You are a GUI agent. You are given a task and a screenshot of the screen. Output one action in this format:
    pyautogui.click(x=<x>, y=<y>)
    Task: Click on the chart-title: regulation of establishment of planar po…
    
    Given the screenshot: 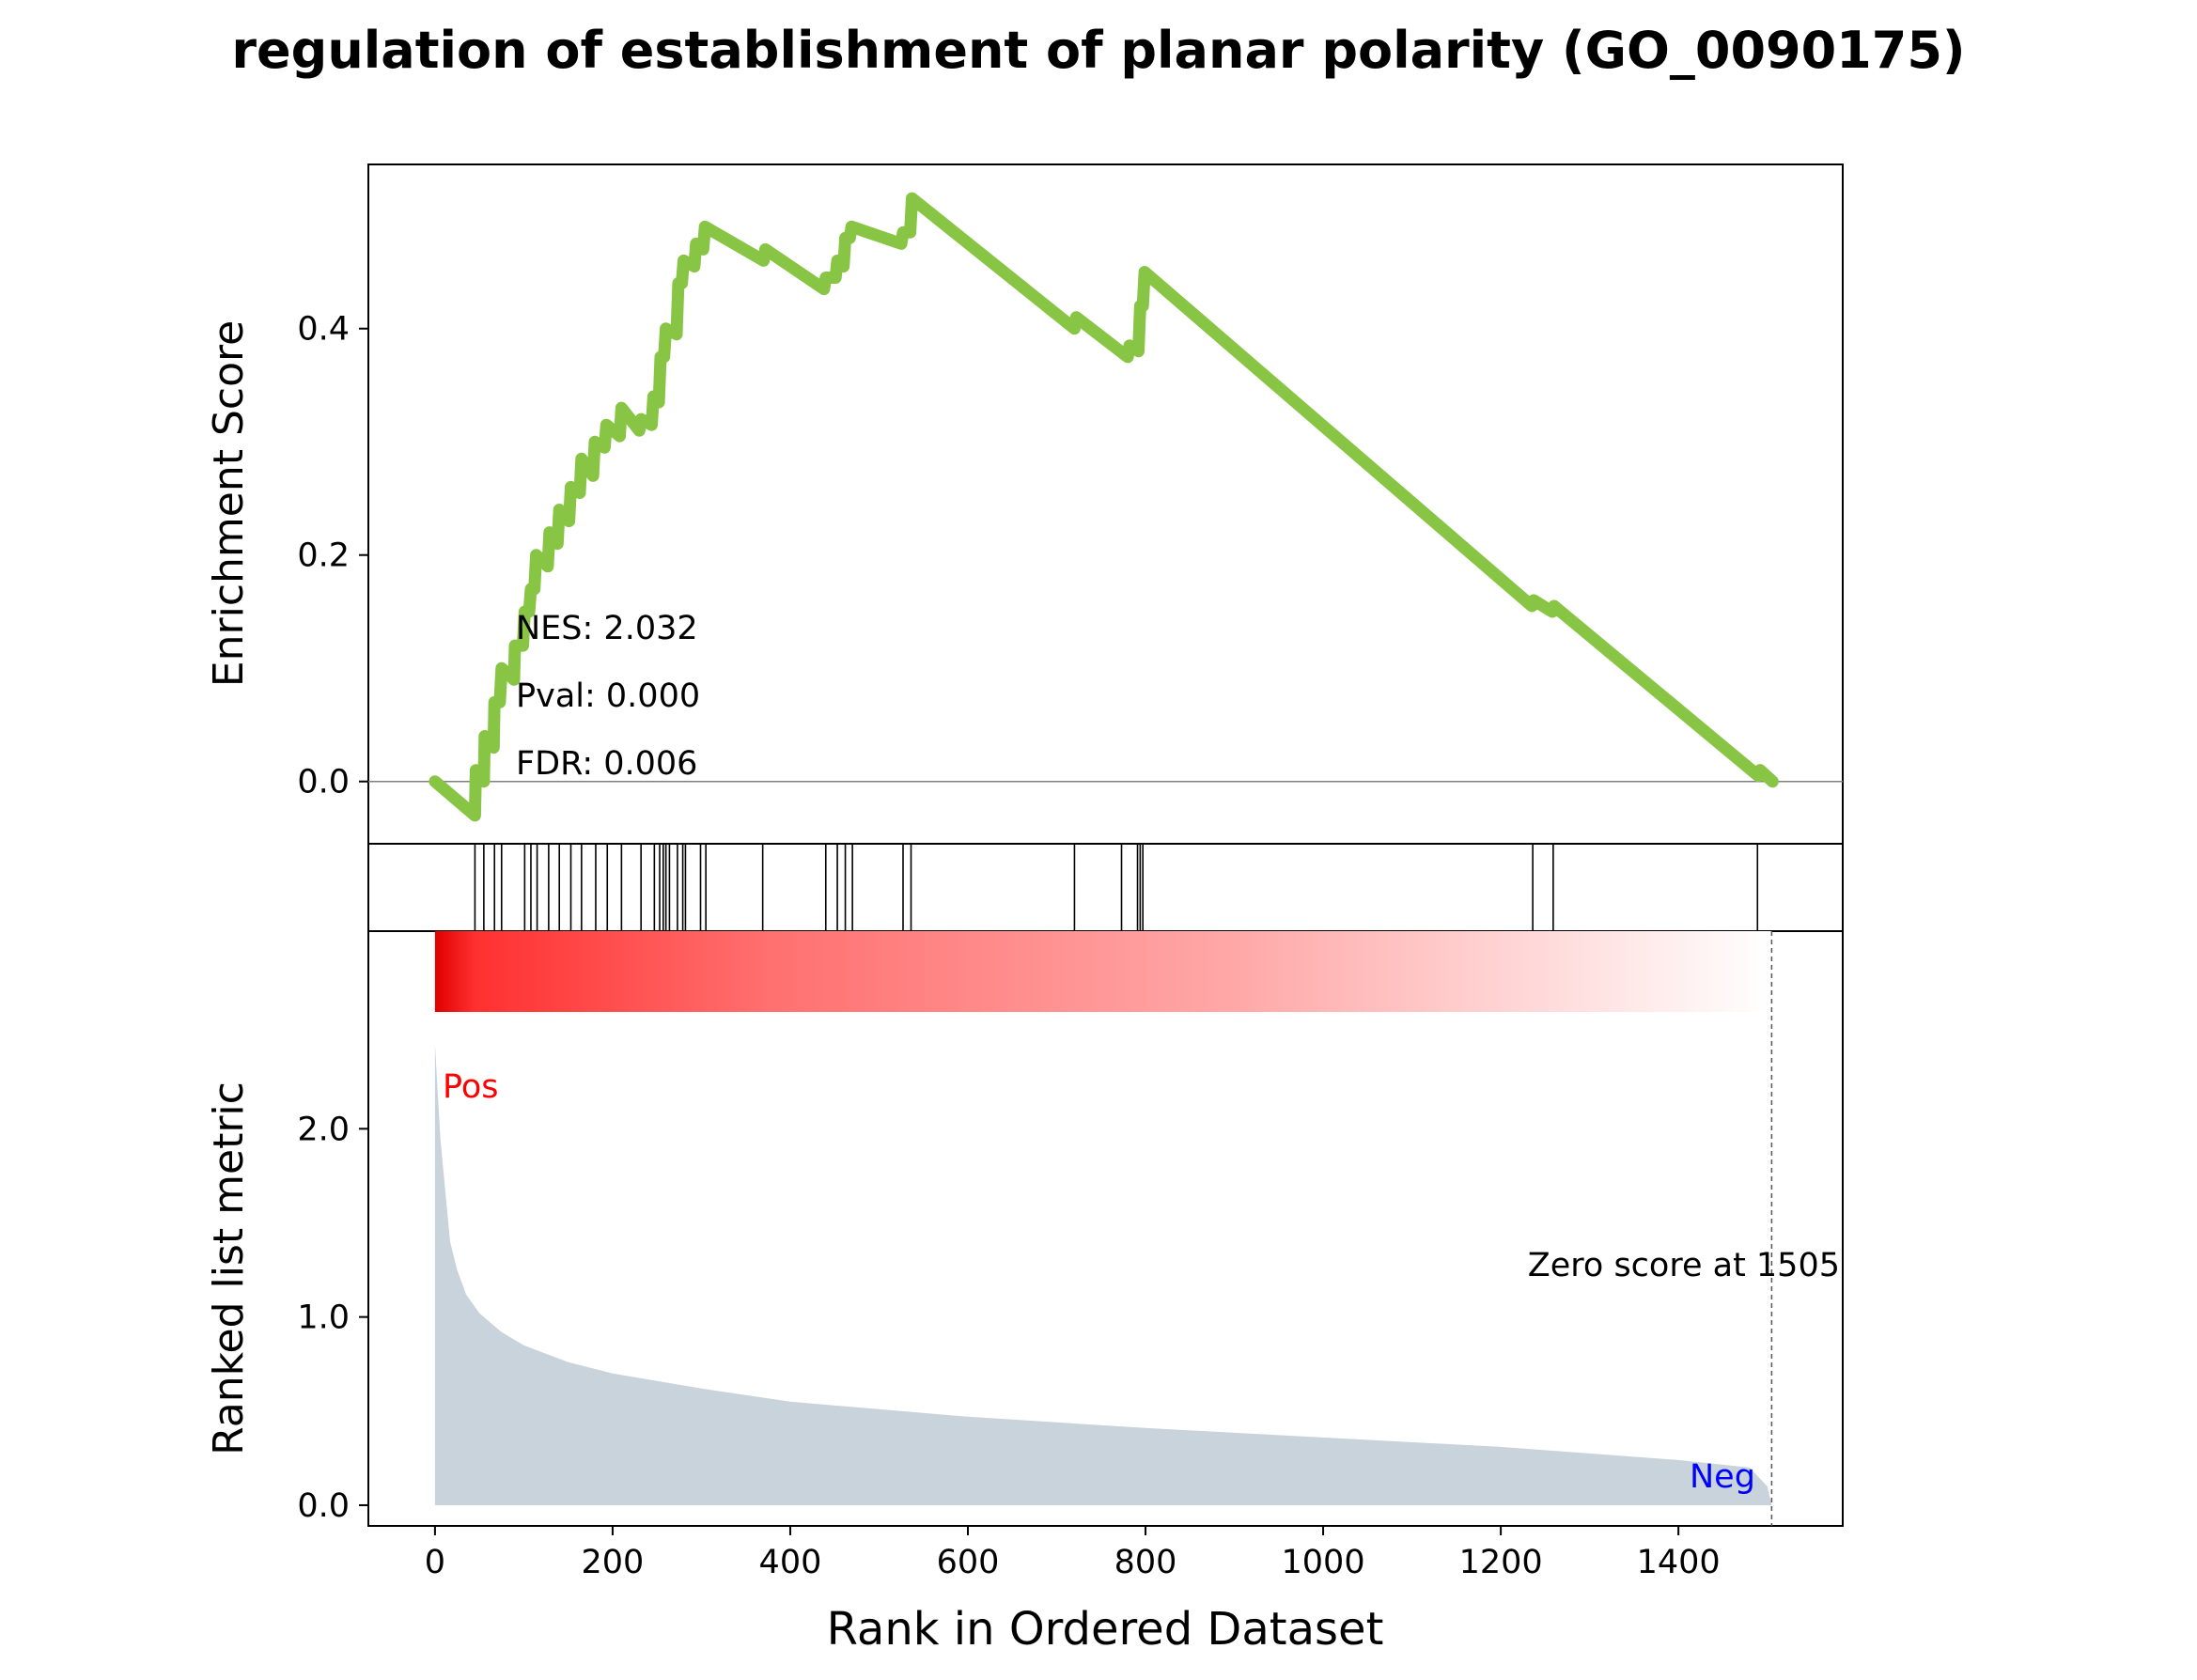 What is the action you would take?
    pyautogui.click(x=1098, y=50)
    